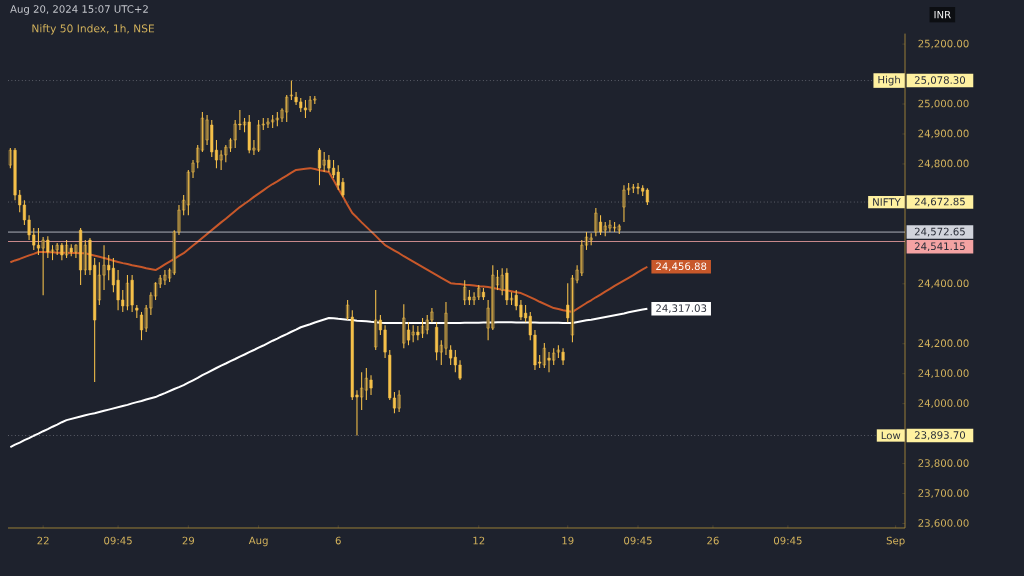 The width and height of the screenshot is (1024, 576). Describe the element at coordinates (943, 463) in the screenshot. I see `y-tick-label: 23,800.00` at that location.